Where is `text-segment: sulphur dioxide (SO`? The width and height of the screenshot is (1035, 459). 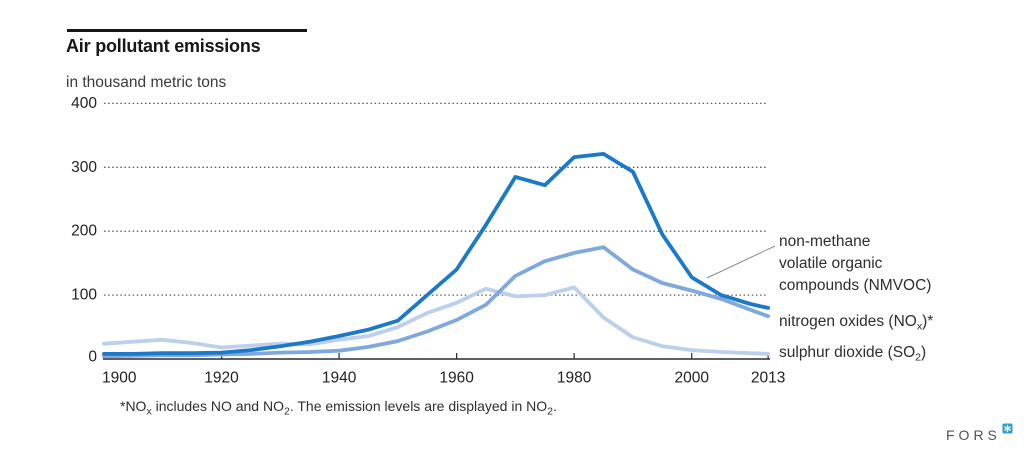 text-segment: sulphur dioxide (SO is located at coordinates (847, 352).